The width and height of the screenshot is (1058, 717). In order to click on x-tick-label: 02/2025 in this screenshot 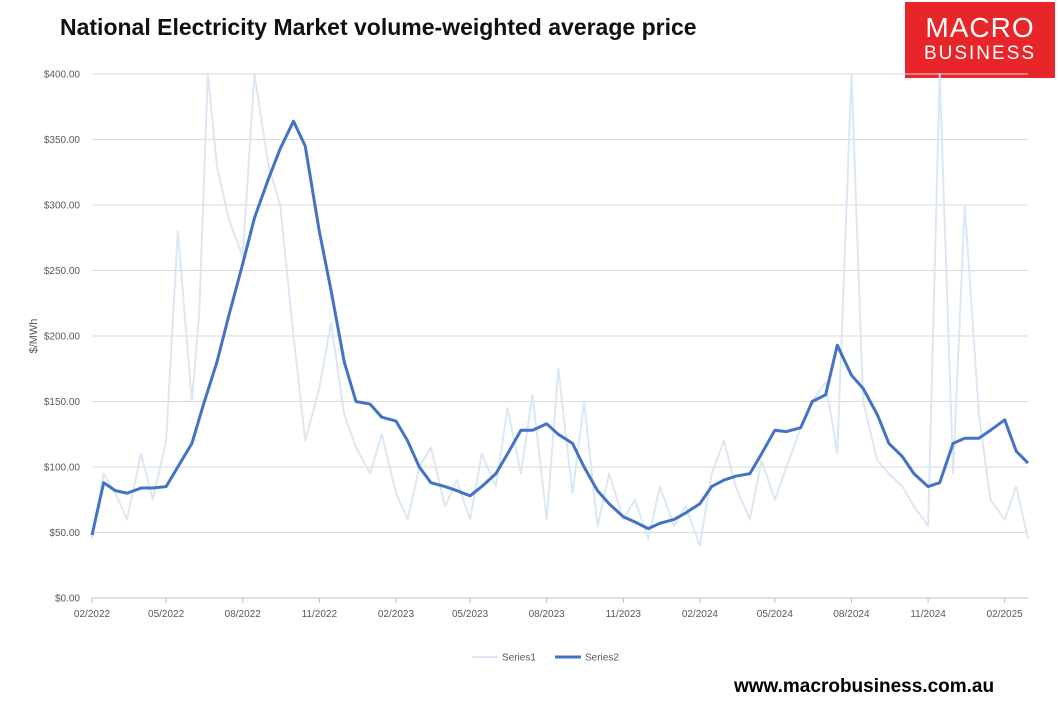, I will do `click(1005, 614)`.